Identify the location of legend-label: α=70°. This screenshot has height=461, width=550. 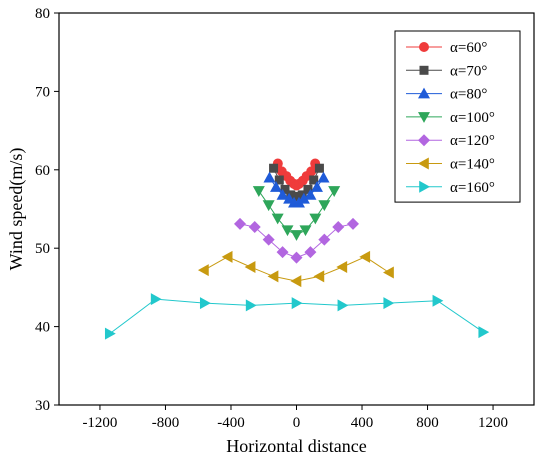
(468, 71).